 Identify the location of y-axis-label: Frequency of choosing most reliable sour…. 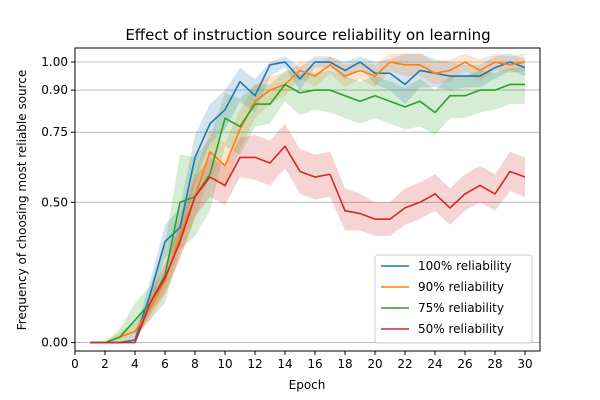
(22, 200).